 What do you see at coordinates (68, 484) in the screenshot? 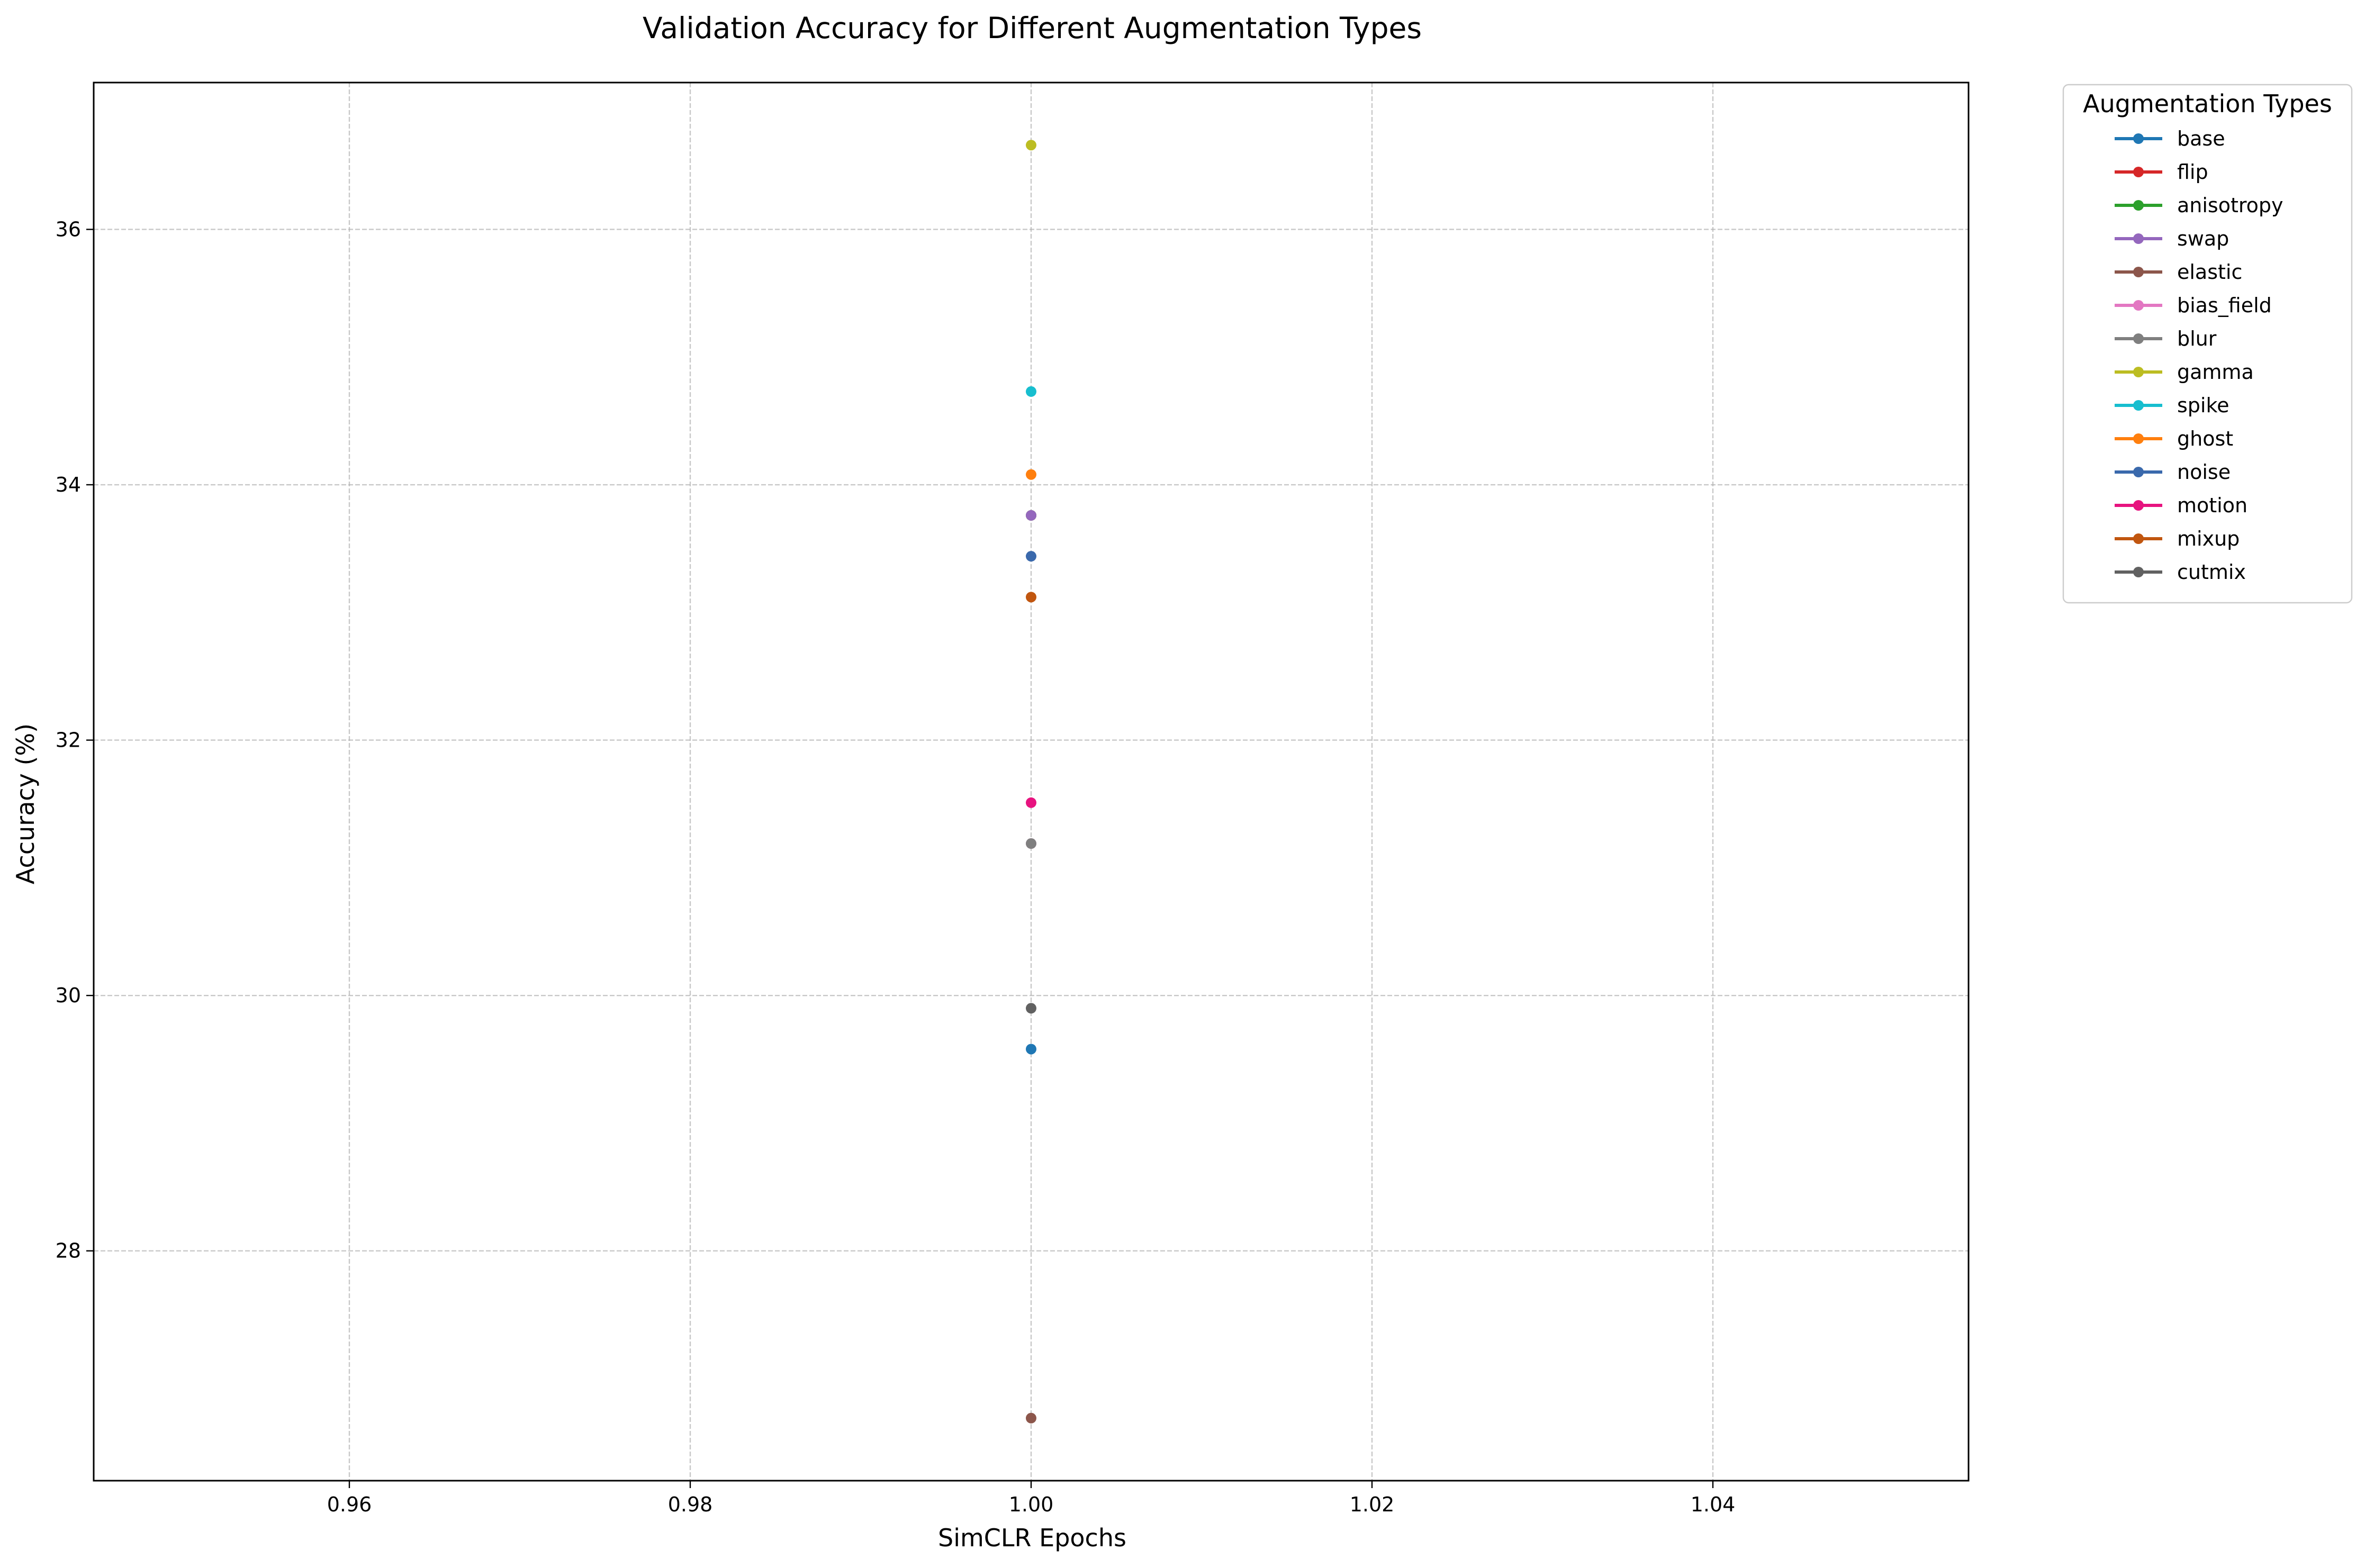
I see `y-tick-label: 34` at bounding box center [68, 484].